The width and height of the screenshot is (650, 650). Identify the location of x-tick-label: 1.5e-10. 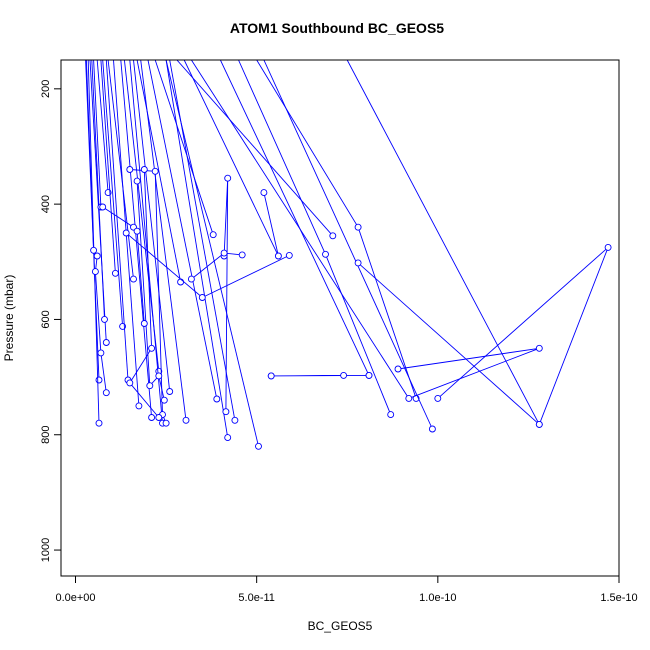
(618, 598).